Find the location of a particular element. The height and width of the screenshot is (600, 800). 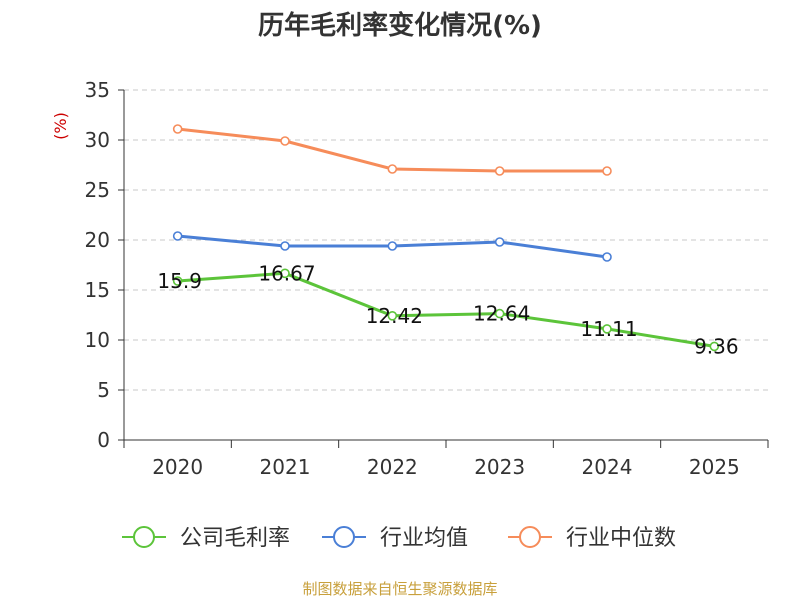

legend-label: 行业均值 is located at coordinates (424, 538).